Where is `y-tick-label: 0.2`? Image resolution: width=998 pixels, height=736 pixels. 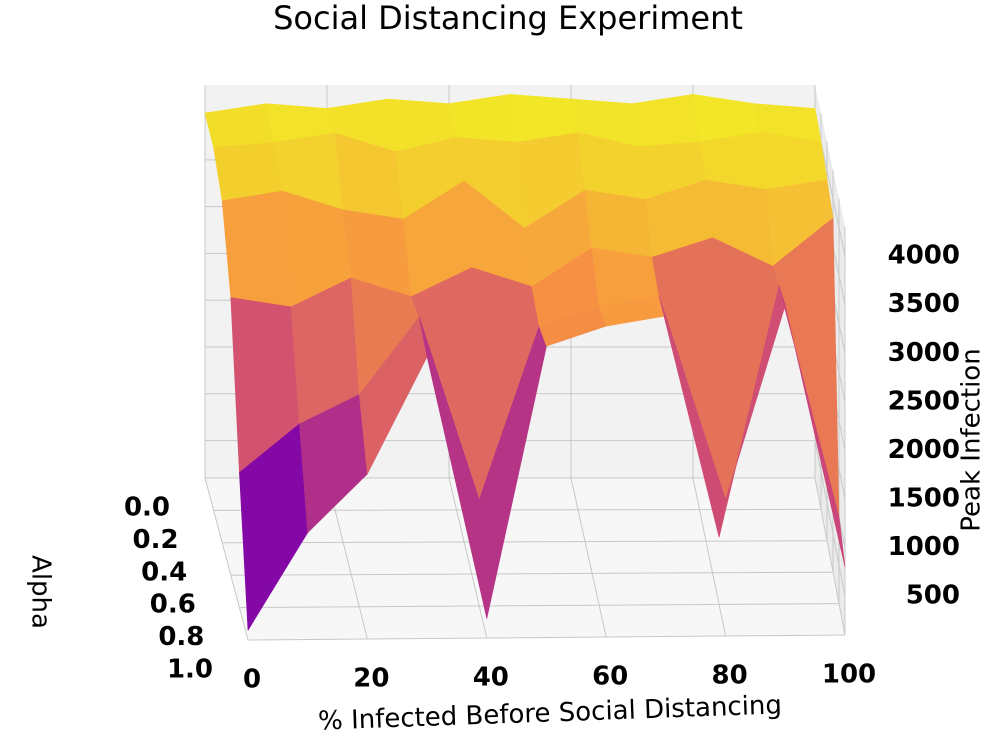
y-tick-label: 0.2 is located at coordinates (156, 540).